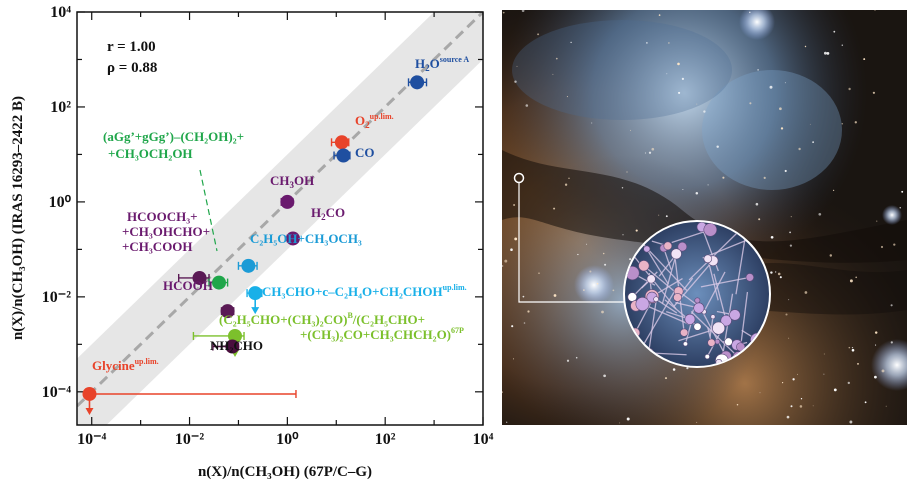 This screenshot has width=907, height=488. What do you see at coordinates (60, 202) in the screenshot?
I see `y-tick-label: 10⁰` at bounding box center [60, 202].